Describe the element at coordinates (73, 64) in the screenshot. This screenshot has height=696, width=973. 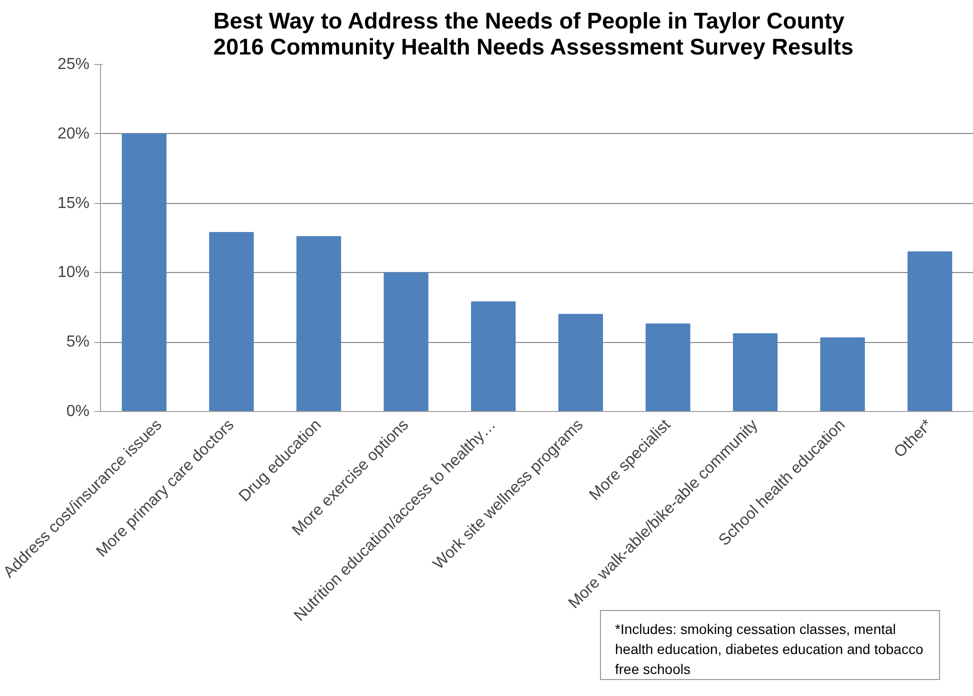
I see `y-tick-label: 25%` at that location.